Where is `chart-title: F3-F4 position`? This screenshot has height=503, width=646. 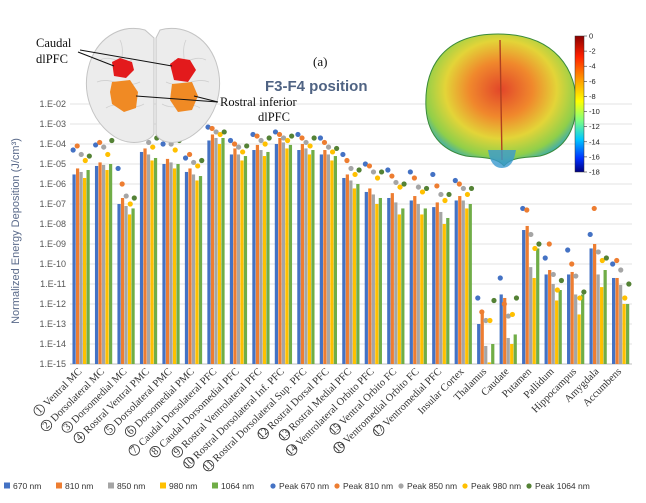 chart-title: F3-F4 position is located at coordinates (316, 86).